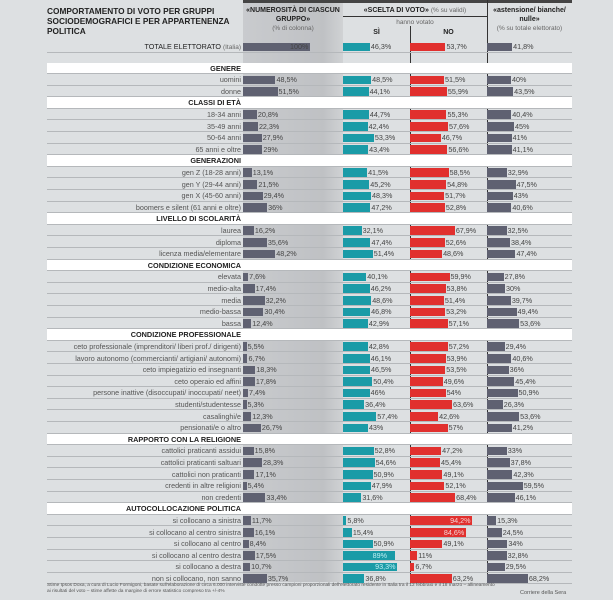 Image resolution: width=613 pixels, height=600 pixels. Describe the element at coordinates (266, 370) in the screenshot. I see `group-size-value: 18,3%` at that location.